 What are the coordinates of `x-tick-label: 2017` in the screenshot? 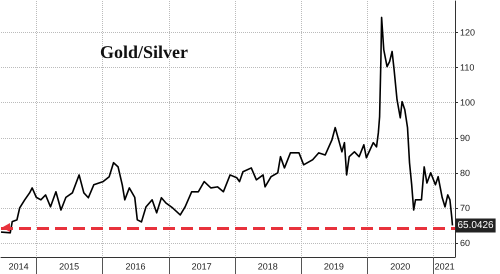 It's located at (202, 267).